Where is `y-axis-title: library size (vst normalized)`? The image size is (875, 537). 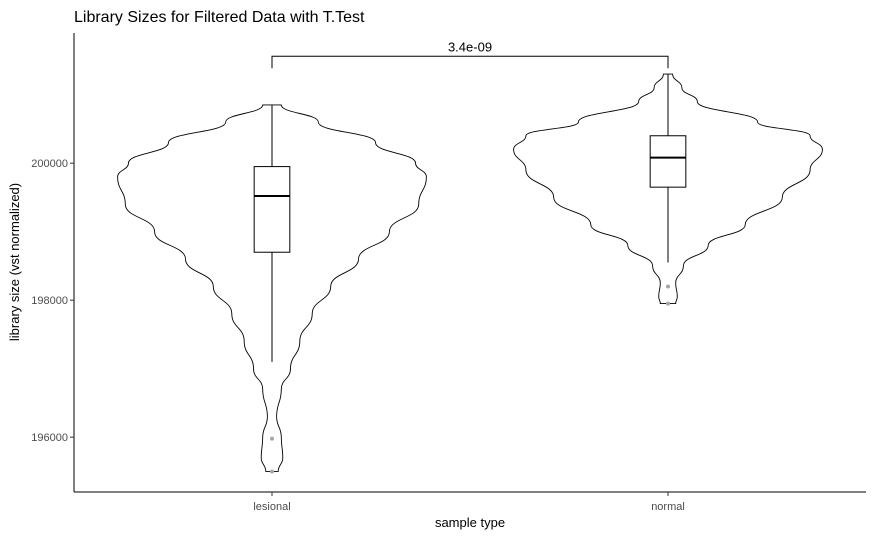 y-axis-title: library size (vst normalized) is located at coordinates (14, 262).